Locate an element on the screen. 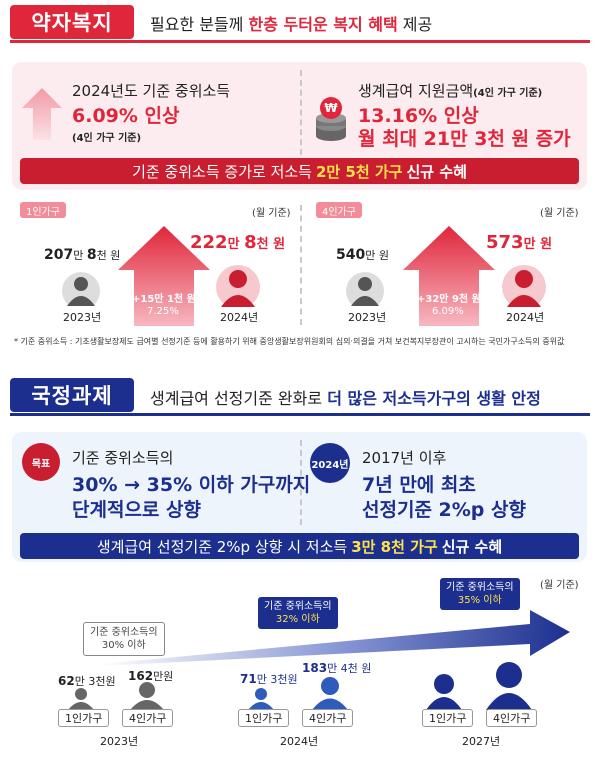  section1-divider is located at coordinates (301, 112).